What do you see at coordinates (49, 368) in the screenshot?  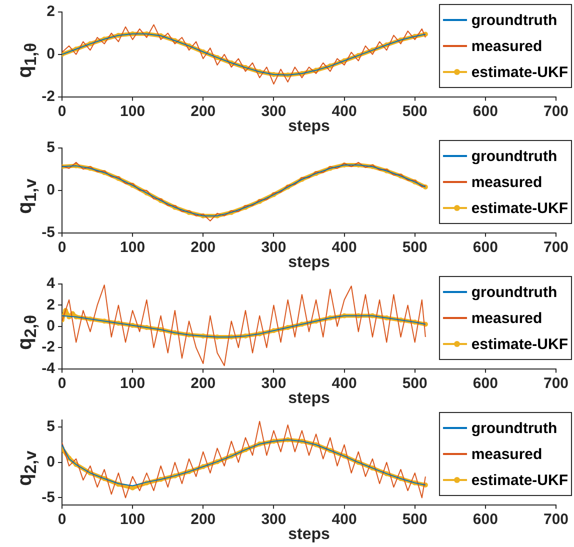 I see `y-tick-label: -4` at bounding box center [49, 368].